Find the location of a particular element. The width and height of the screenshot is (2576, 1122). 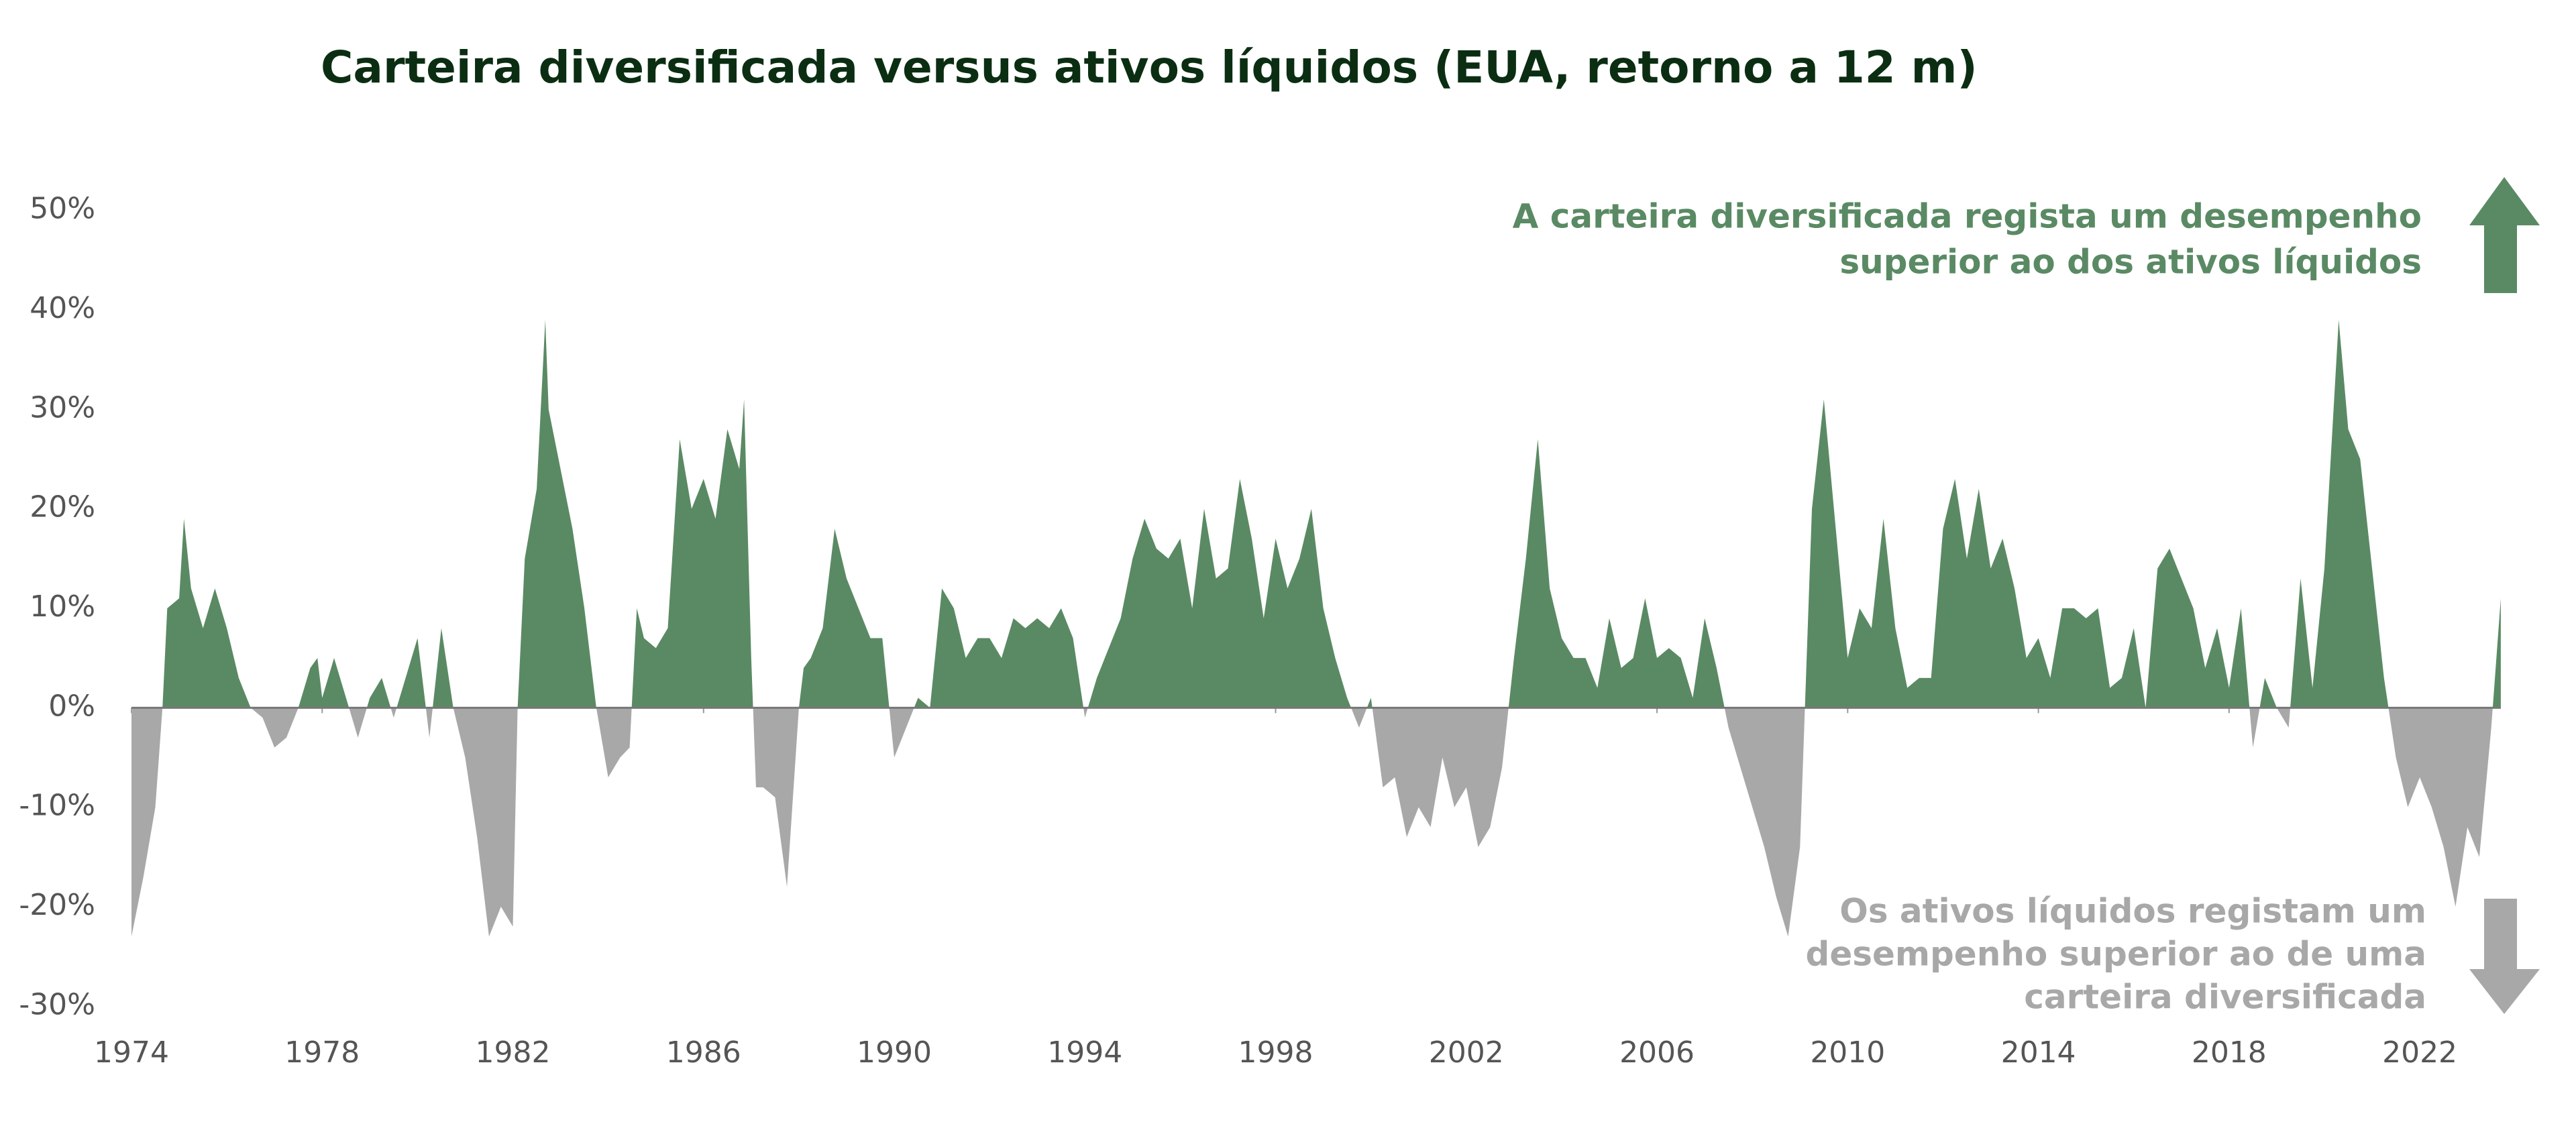

x-tick-label: 2010 is located at coordinates (1847, 1052).